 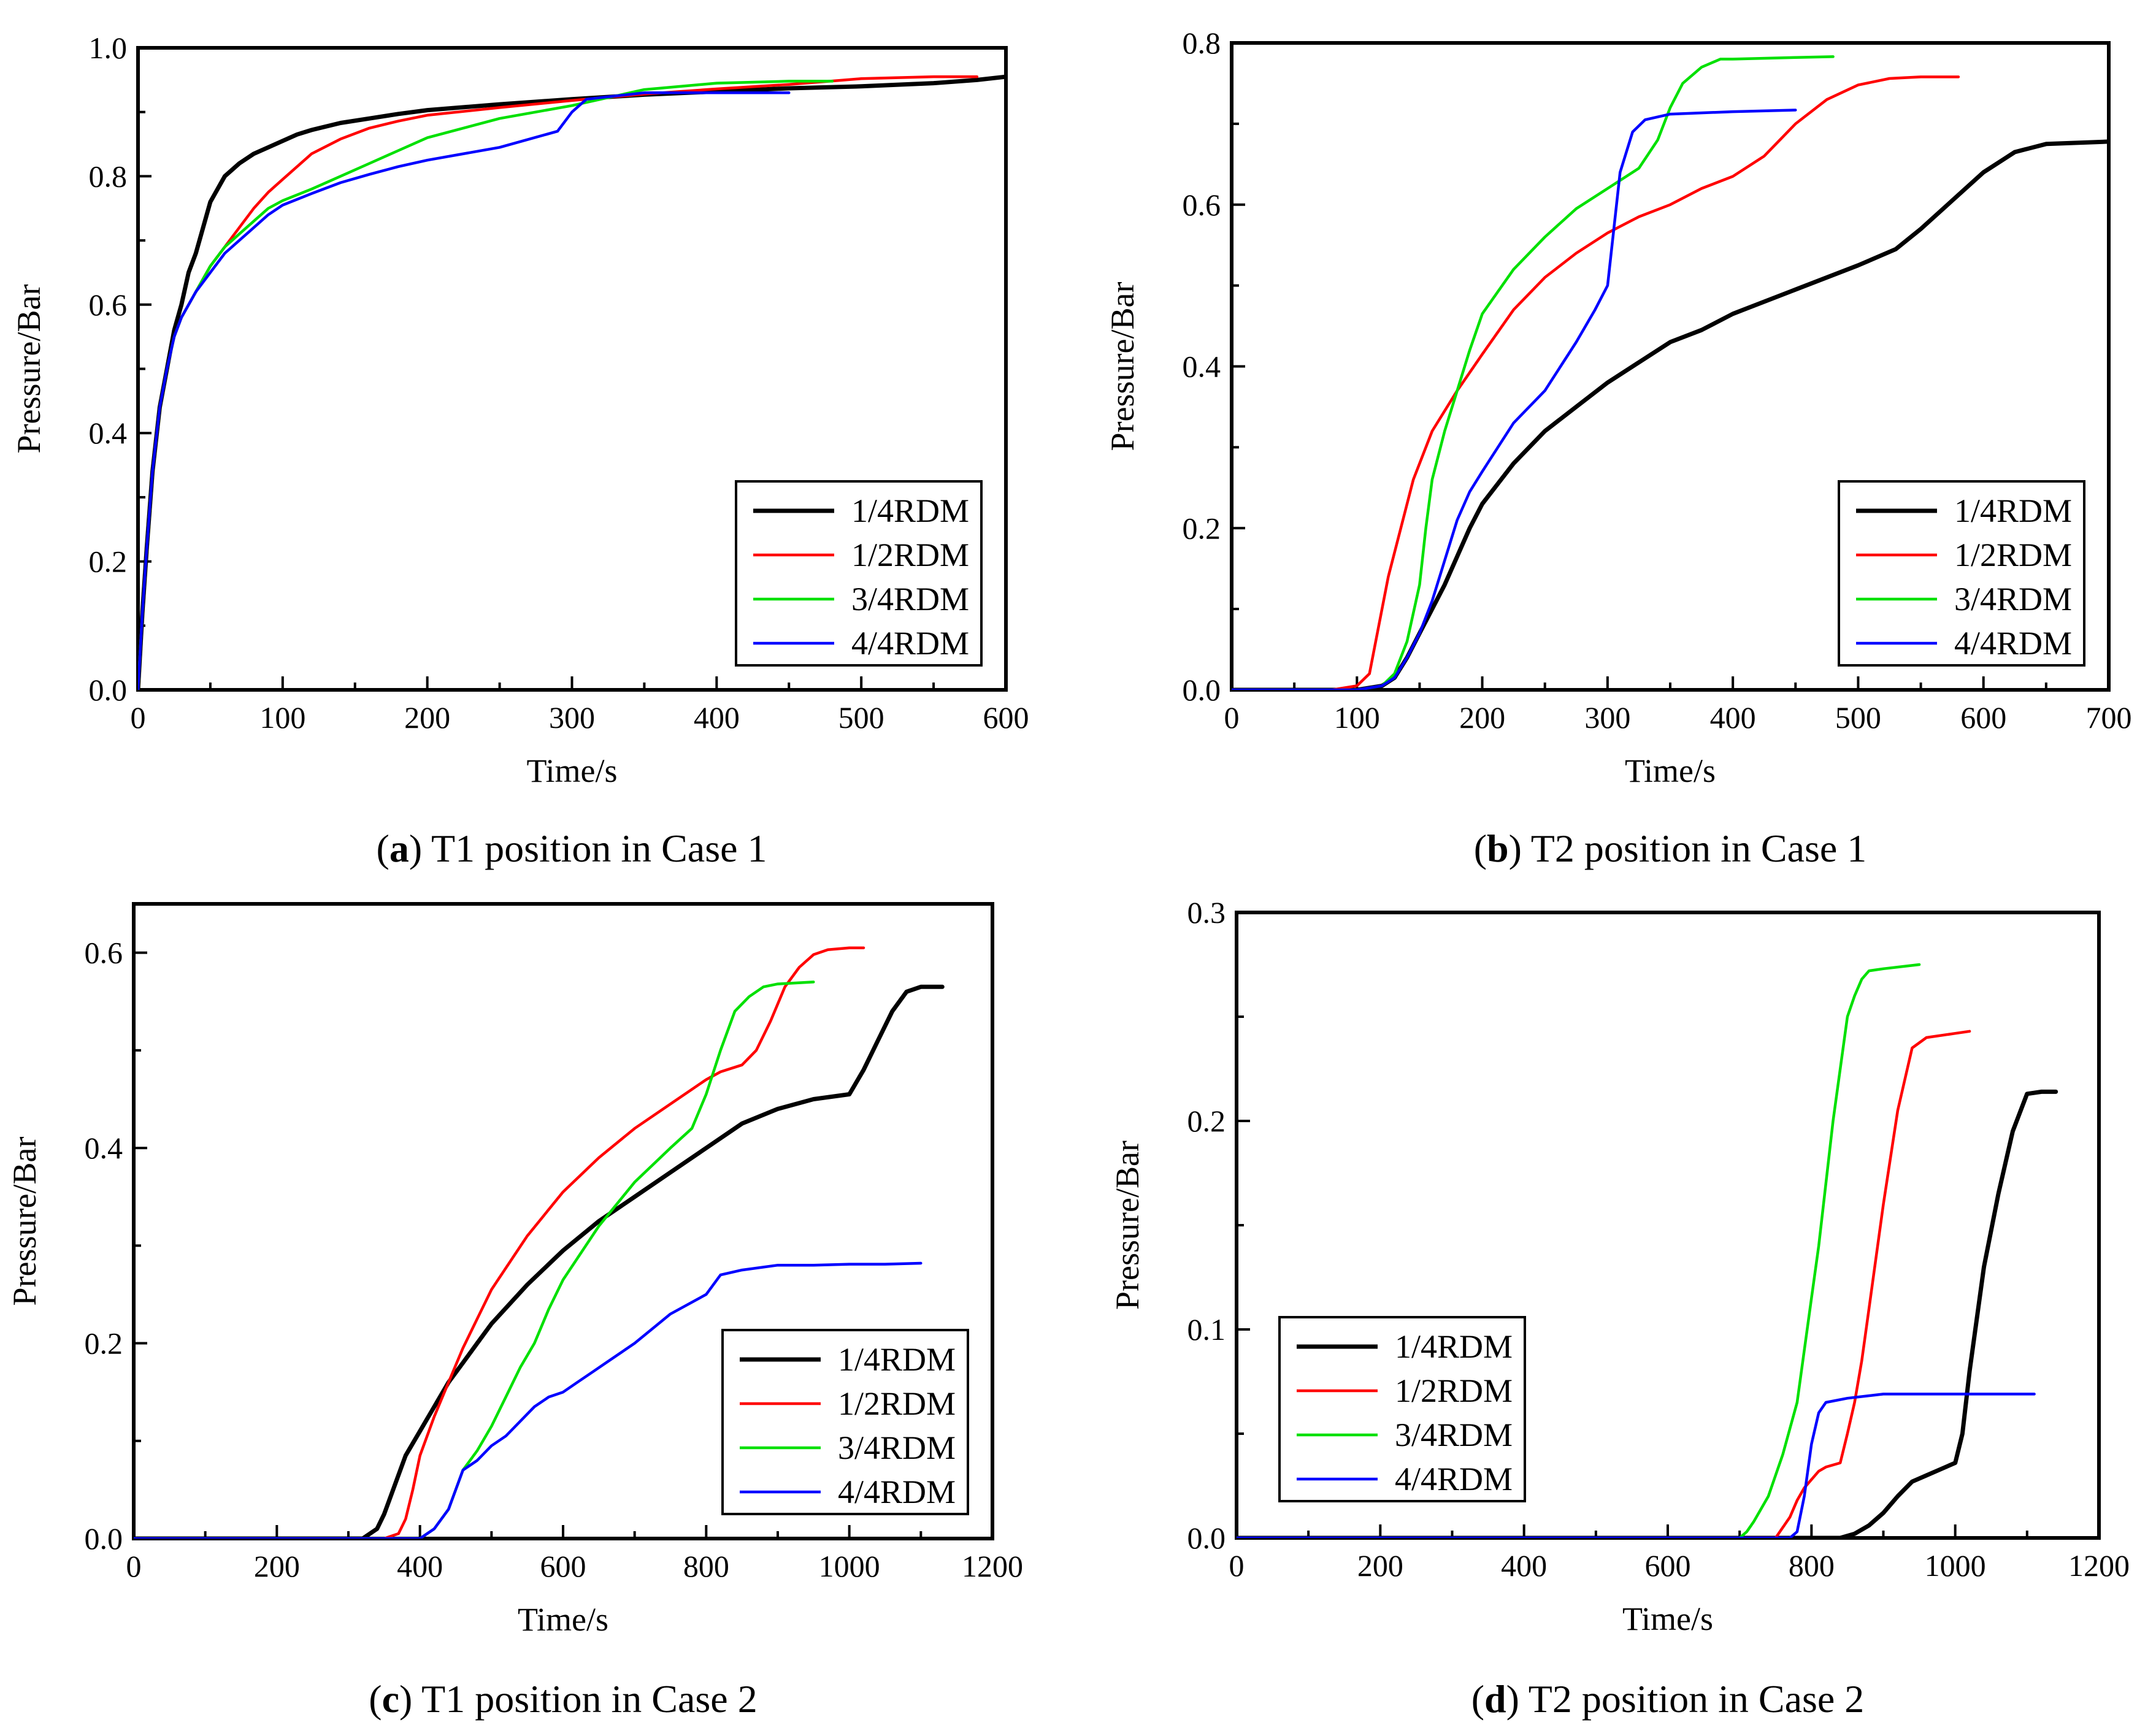 I want to click on chart-caption: (c) T1 position in Case 2, so click(x=563, y=1699).